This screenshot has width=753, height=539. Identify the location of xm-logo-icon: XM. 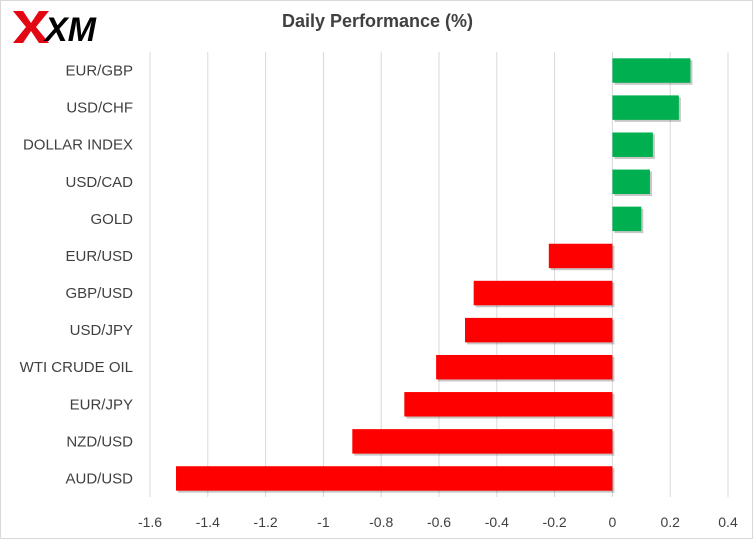
(55, 30).